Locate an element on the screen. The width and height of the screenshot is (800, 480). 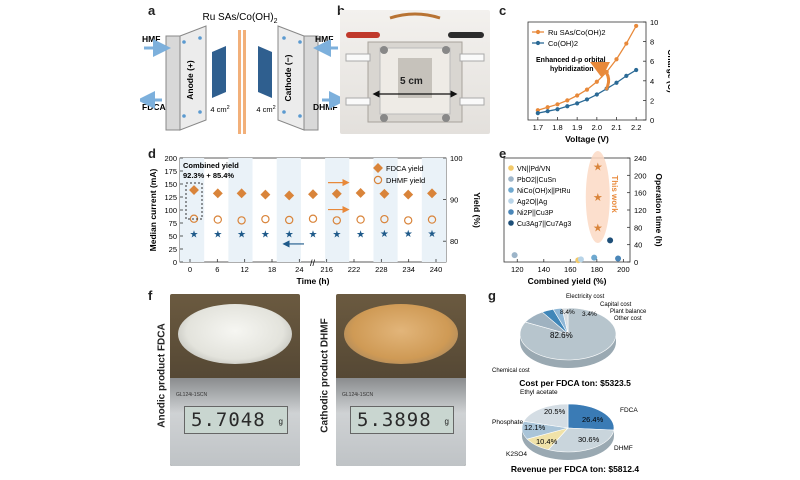
x-tick-label: 160 is located at coordinates (570, 269).